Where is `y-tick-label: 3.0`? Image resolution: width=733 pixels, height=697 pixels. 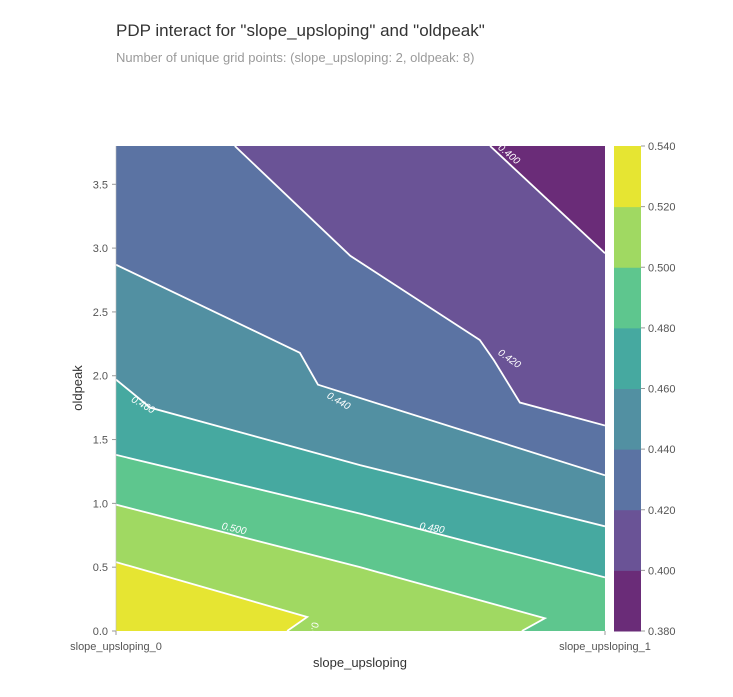 y-tick-label: 3.0 is located at coordinates (100, 249).